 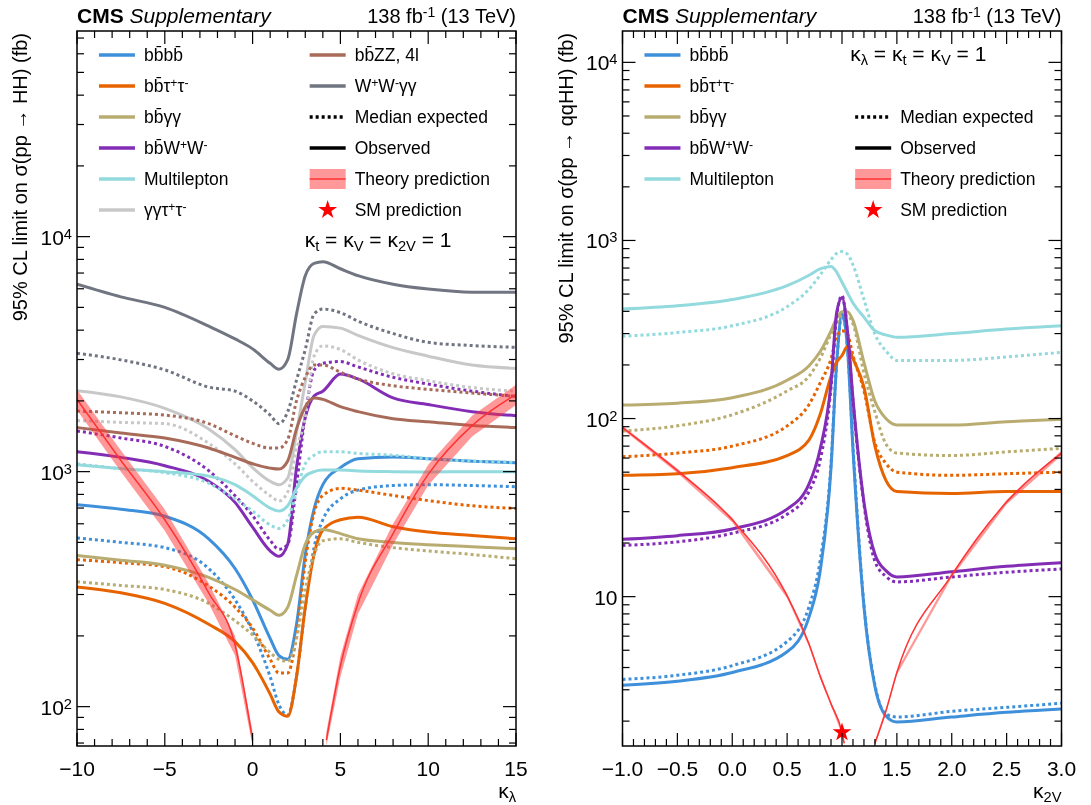 I want to click on legend-label: bb̄ZZ, 4l, so click(x=386, y=55).